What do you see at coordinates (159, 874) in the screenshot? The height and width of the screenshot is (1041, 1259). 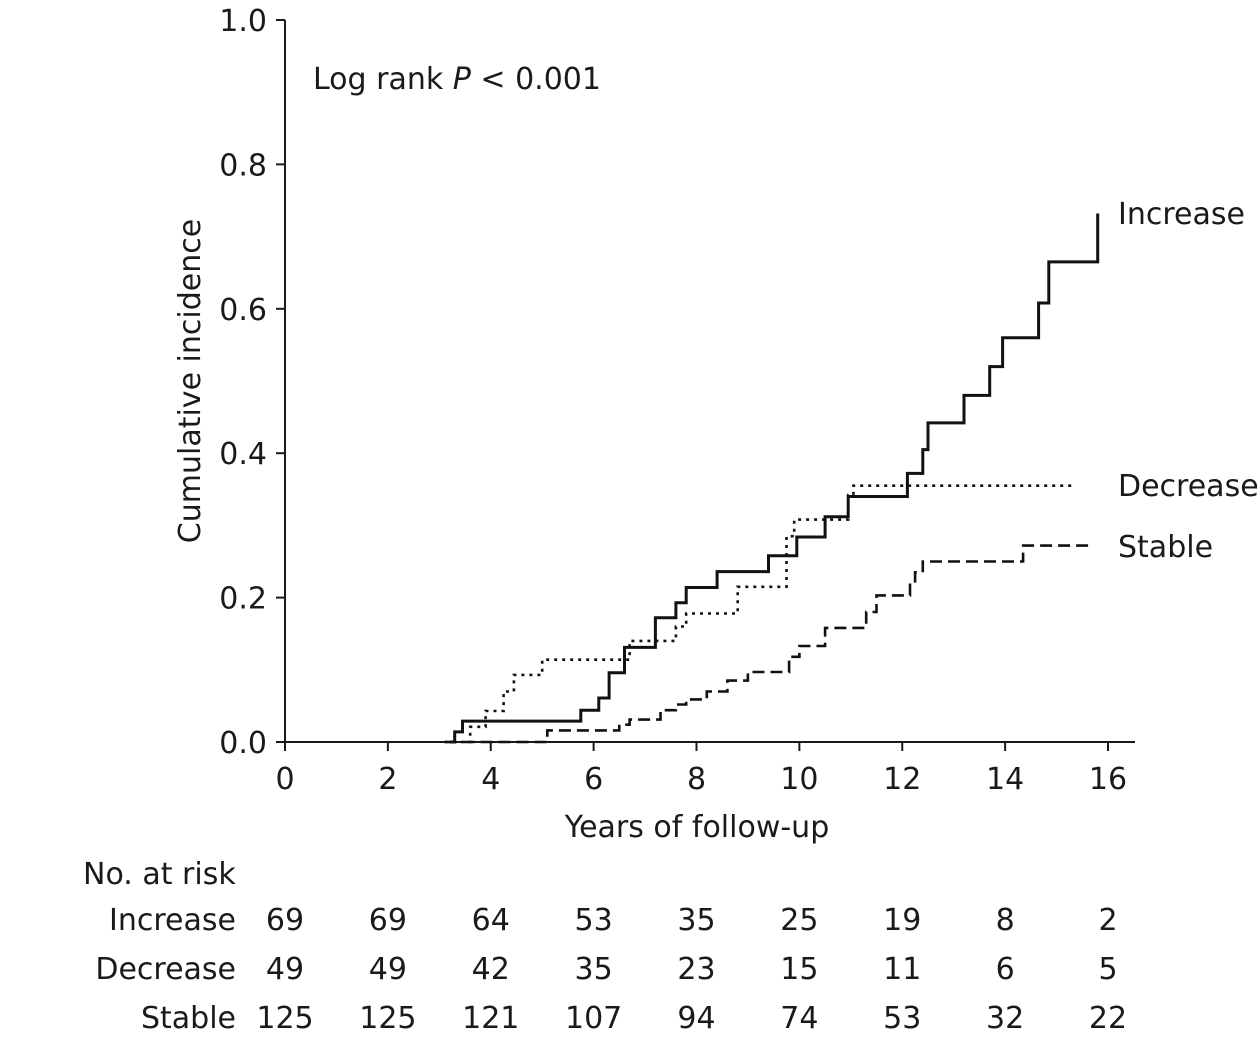 I see `at-risk-title: No. at risk` at bounding box center [159, 874].